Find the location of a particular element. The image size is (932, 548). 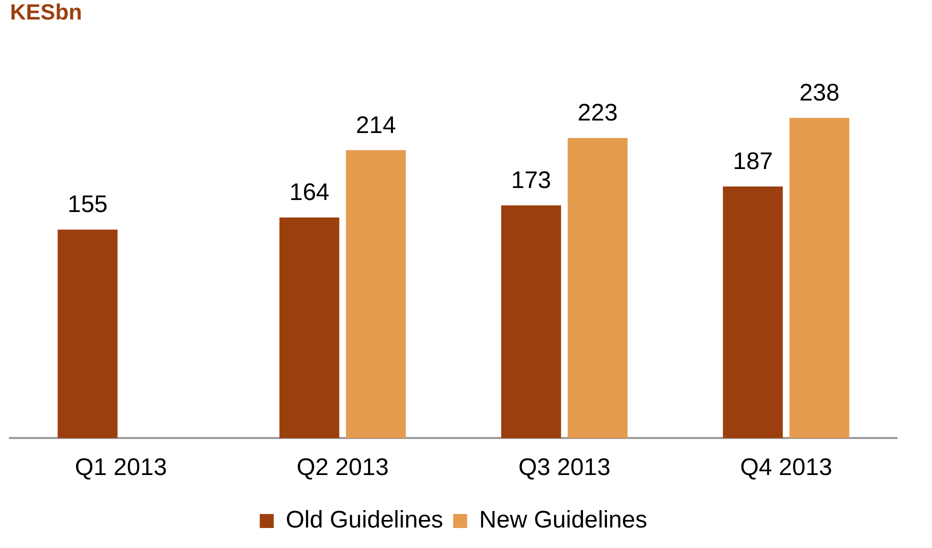

data-label: 164 is located at coordinates (309, 192).